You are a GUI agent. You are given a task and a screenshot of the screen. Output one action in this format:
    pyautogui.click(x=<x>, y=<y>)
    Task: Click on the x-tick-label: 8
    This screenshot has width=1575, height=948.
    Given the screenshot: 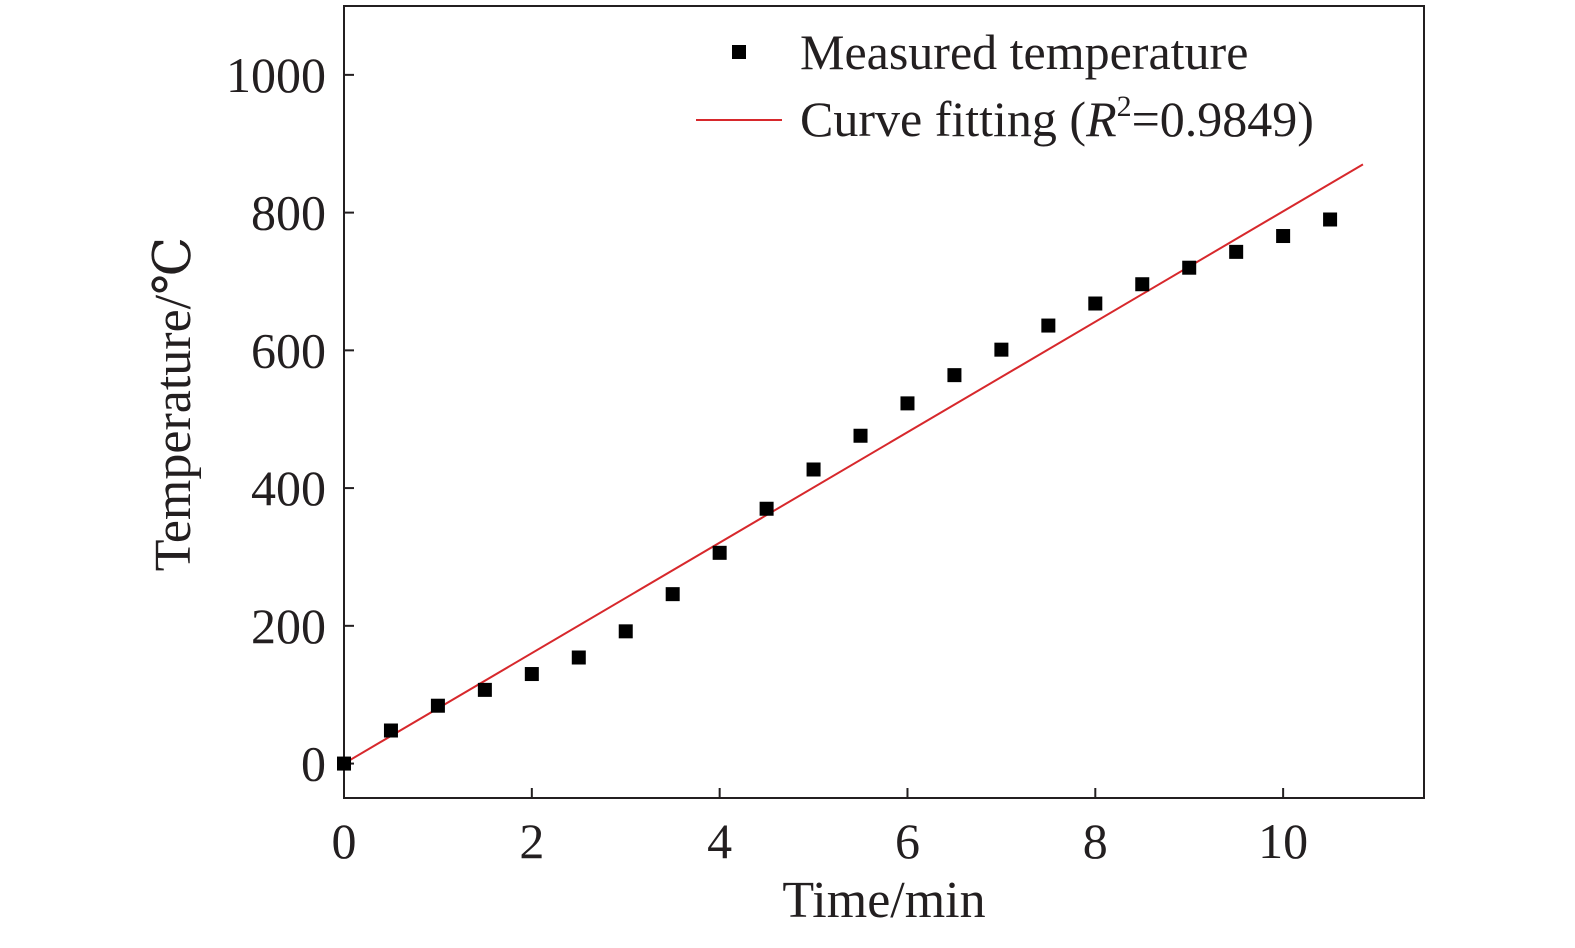 What is the action you would take?
    pyautogui.click(x=1095, y=841)
    